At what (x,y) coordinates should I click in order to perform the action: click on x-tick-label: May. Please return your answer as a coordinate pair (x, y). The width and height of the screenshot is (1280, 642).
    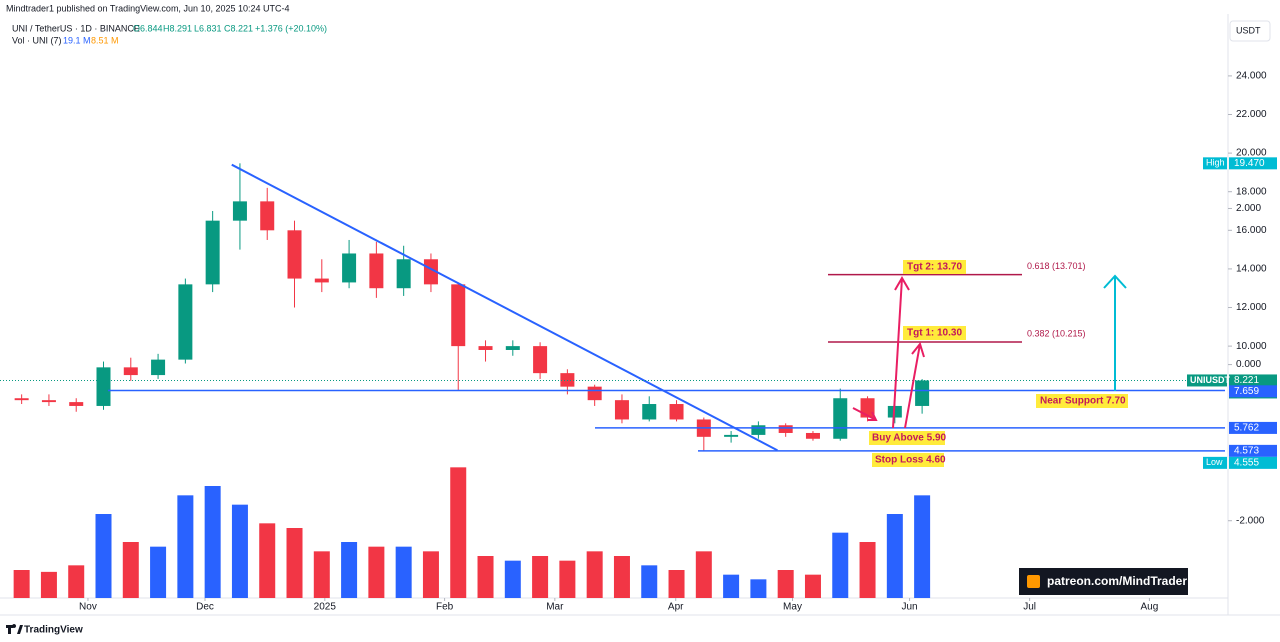
    Looking at the image, I should click on (792, 607).